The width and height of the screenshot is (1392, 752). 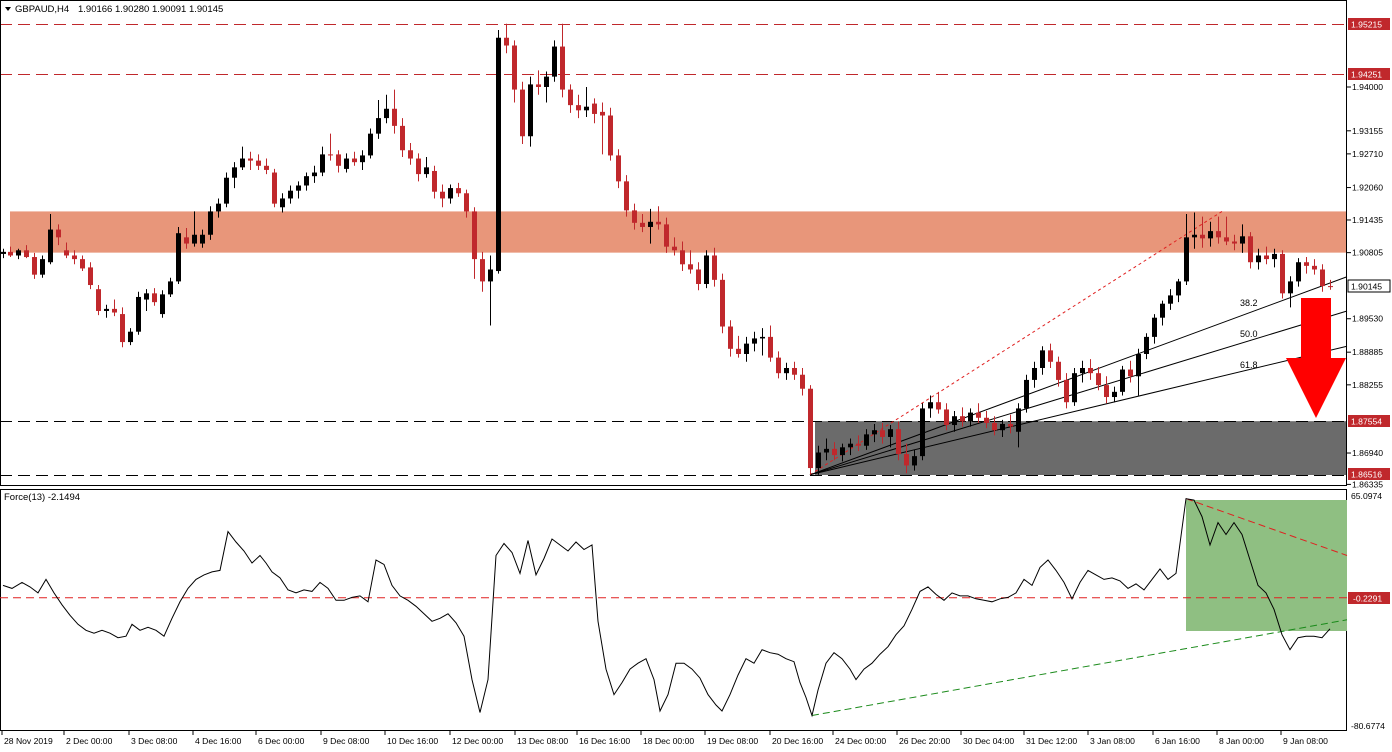 I want to click on level-label-r1: 1.95215, so click(x=1369, y=24).